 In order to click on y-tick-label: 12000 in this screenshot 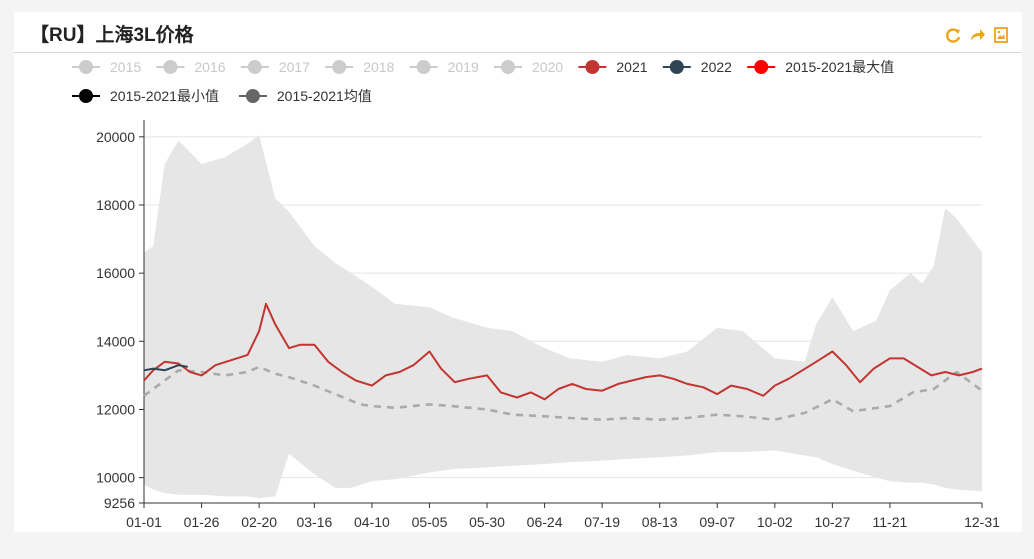, I will do `click(115, 409)`.